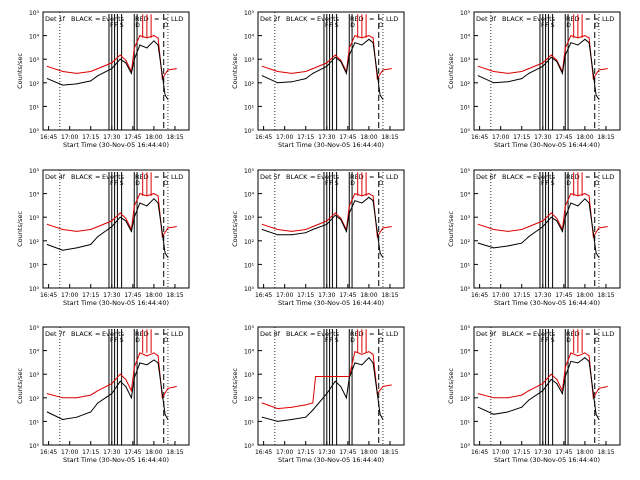 The height and width of the screenshot is (480, 640). I want to click on panel-title: Det 3f, so click(486, 19).